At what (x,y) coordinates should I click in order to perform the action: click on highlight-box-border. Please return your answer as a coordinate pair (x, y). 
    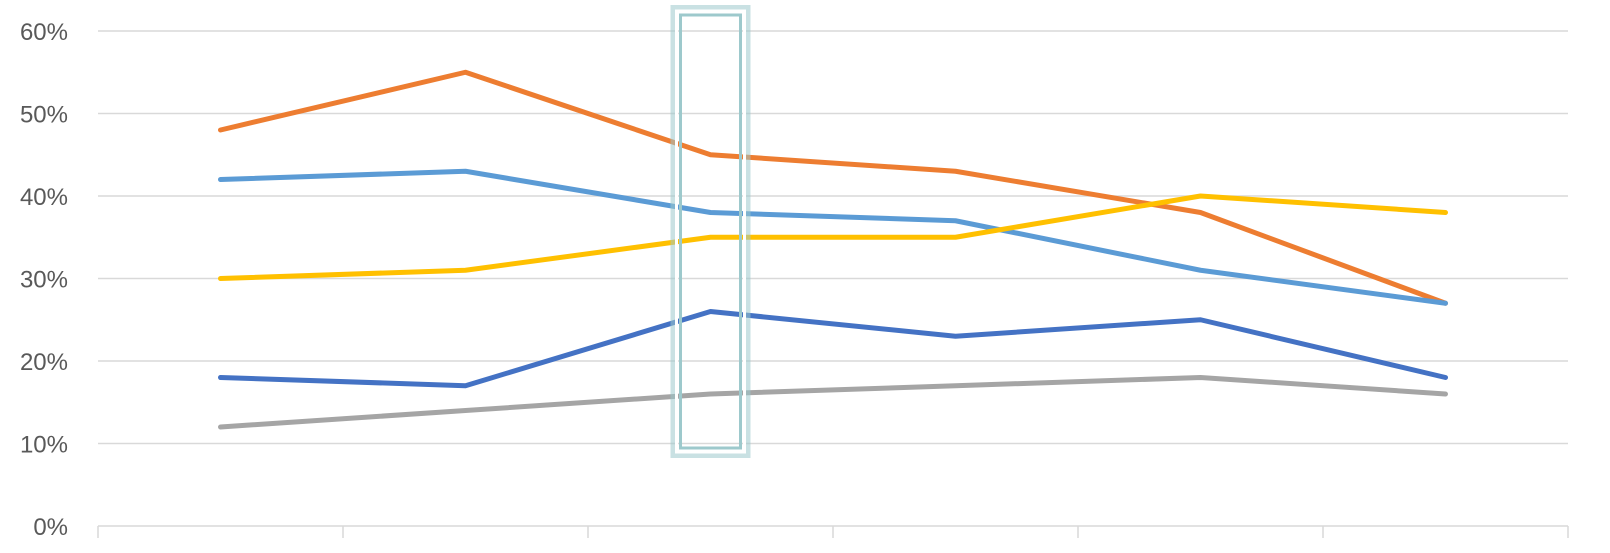
    Looking at the image, I should click on (710, 231).